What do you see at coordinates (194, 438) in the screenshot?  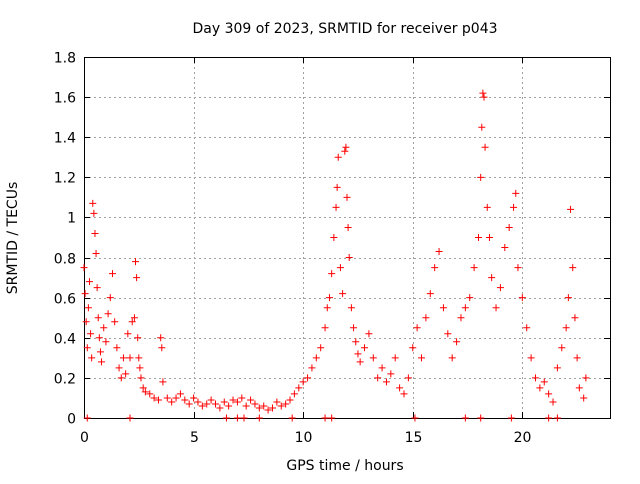 I see `x-tick-label: 5` at bounding box center [194, 438].